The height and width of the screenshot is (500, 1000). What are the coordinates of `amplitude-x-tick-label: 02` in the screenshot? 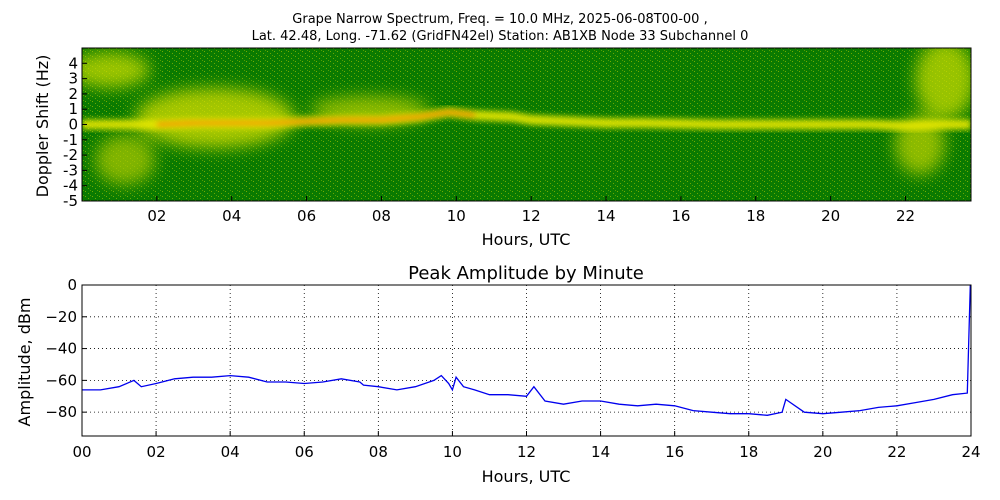 It's located at (156, 452).